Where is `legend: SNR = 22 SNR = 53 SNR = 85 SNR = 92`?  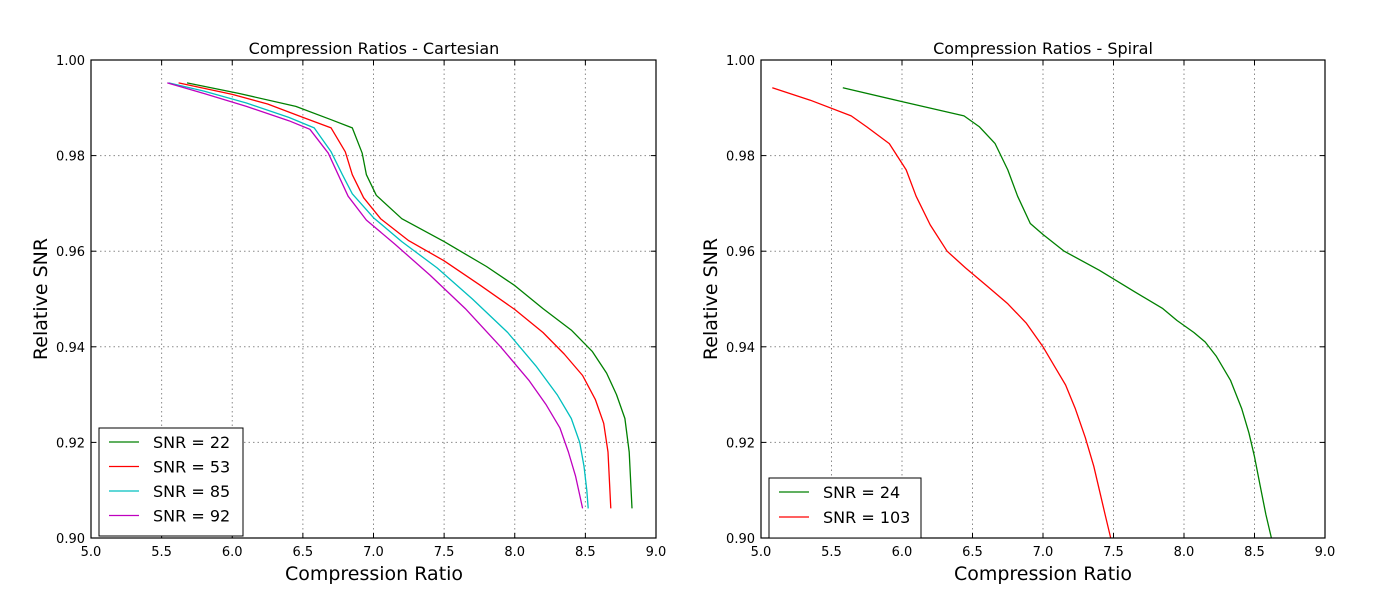
legend: SNR = 22 SNR = 53 SNR = 85 SNR = 92 is located at coordinates (171, 482).